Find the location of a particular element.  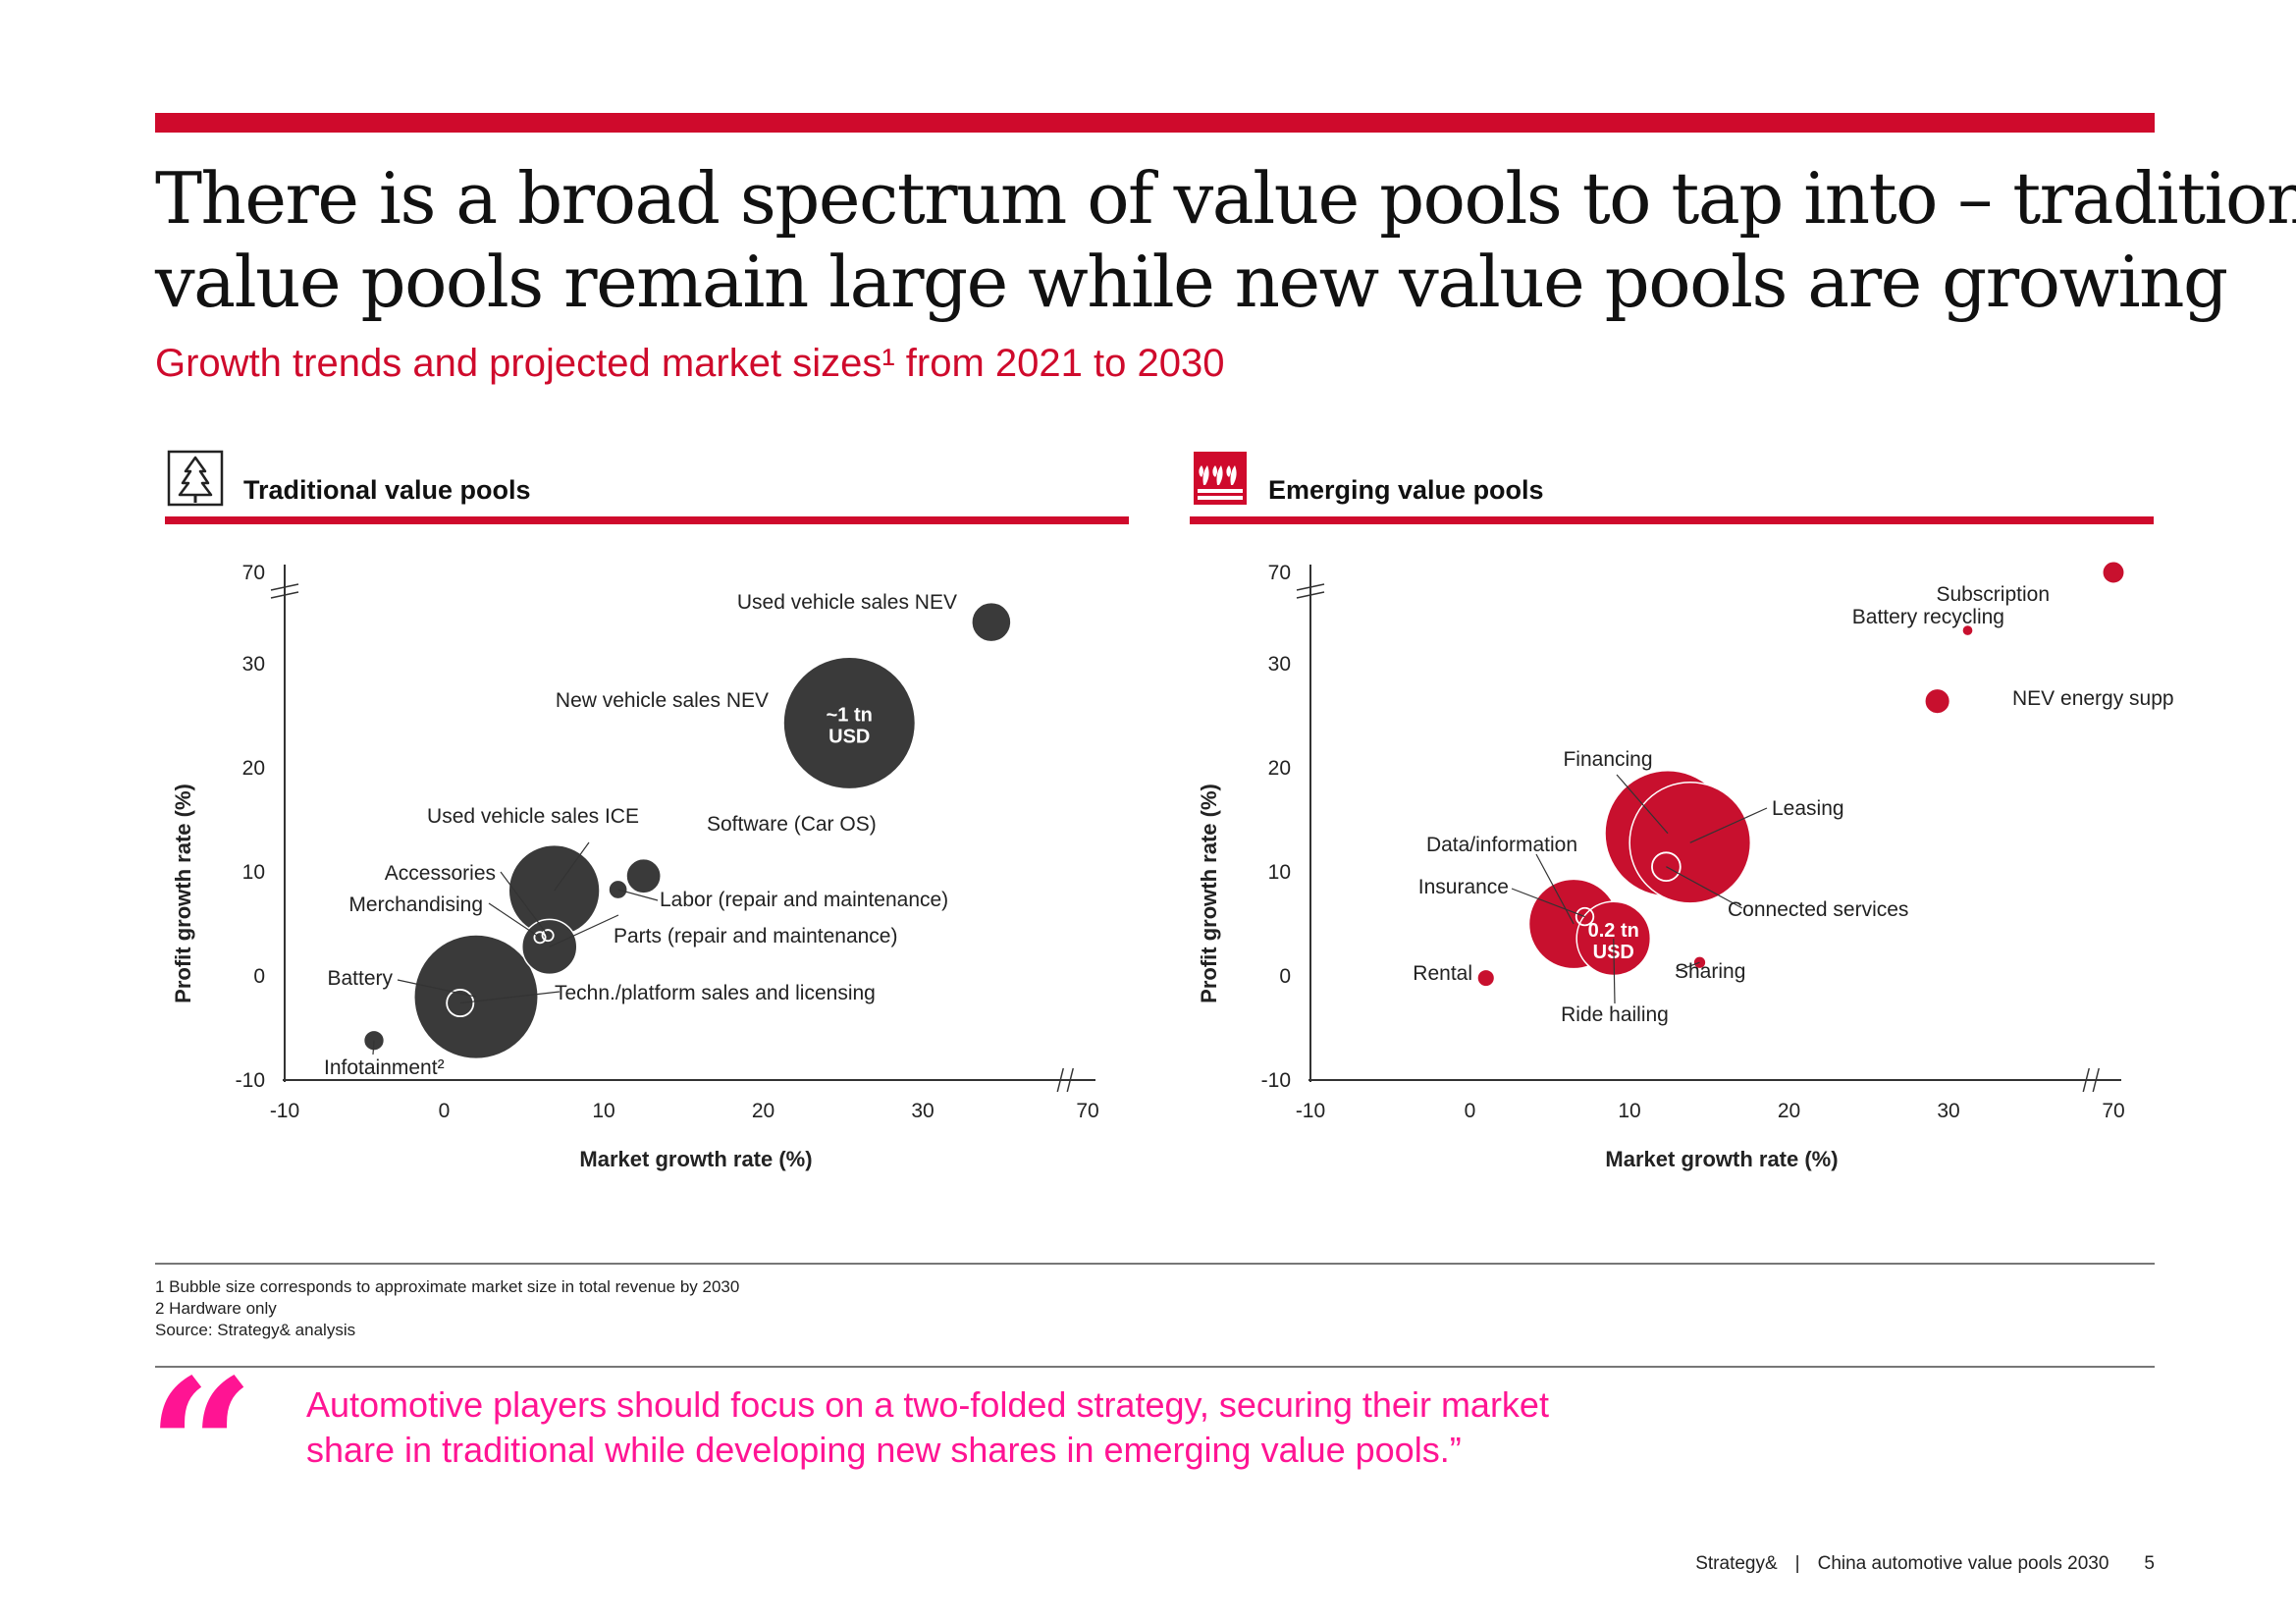

accessories-label: Accessories is located at coordinates (440, 873).